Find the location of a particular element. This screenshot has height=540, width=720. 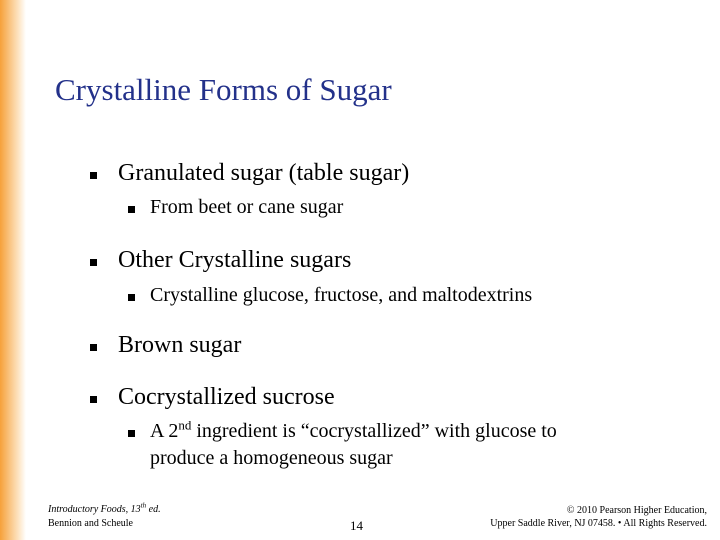

footer-right: © 2010 Pearson Higher Education, is located at coordinates (636, 510).